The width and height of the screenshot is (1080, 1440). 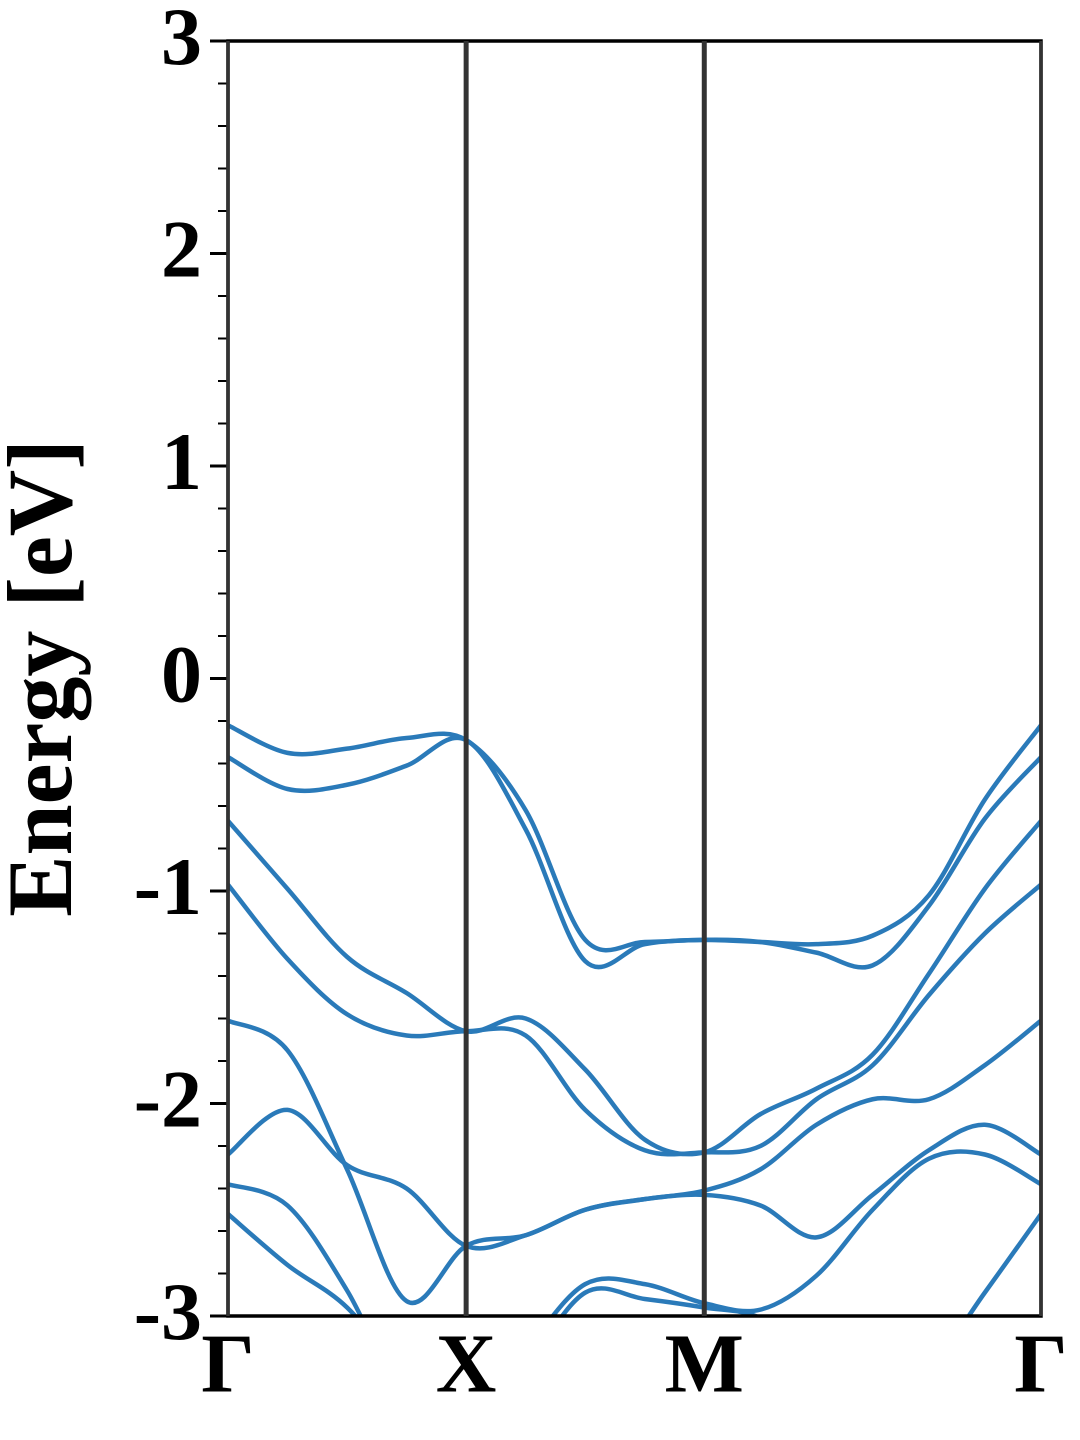 I want to click on y-tick-label: 0, so click(x=181, y=673).